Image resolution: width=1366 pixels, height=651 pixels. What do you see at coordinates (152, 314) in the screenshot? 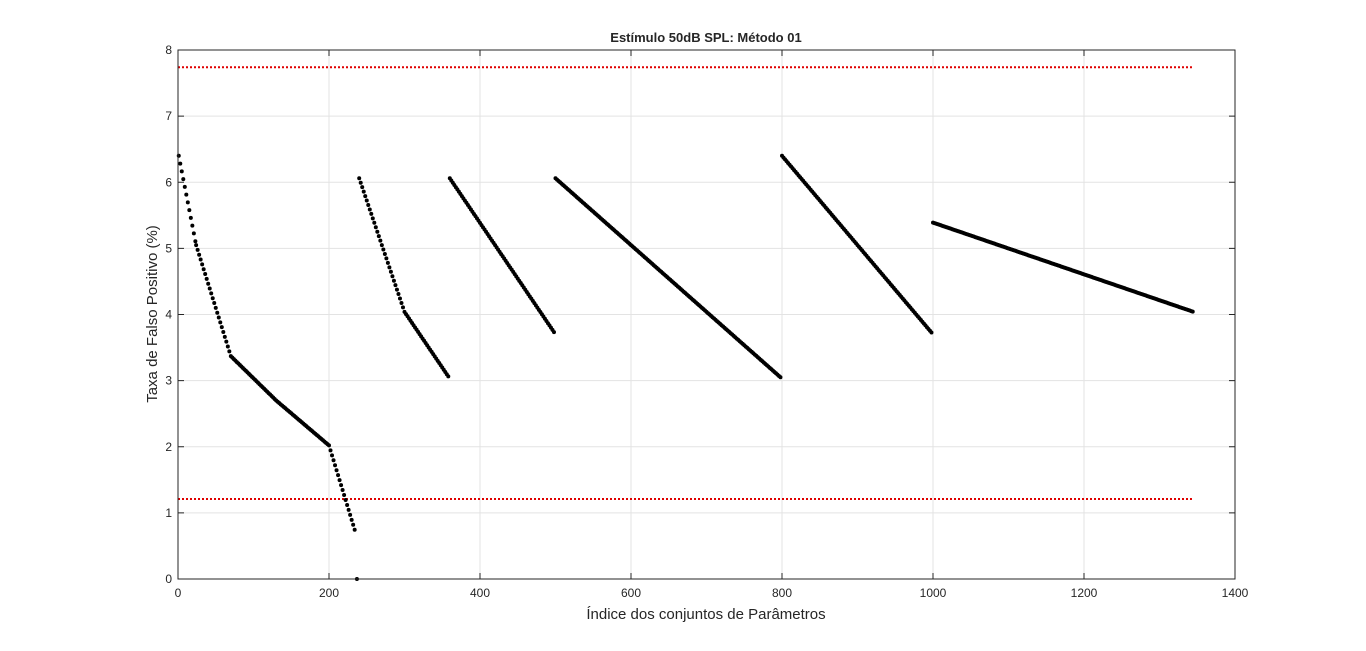
I see `y-axis-label: Taxa de Falso Positivo (%)` at bounding box center [152, 314].